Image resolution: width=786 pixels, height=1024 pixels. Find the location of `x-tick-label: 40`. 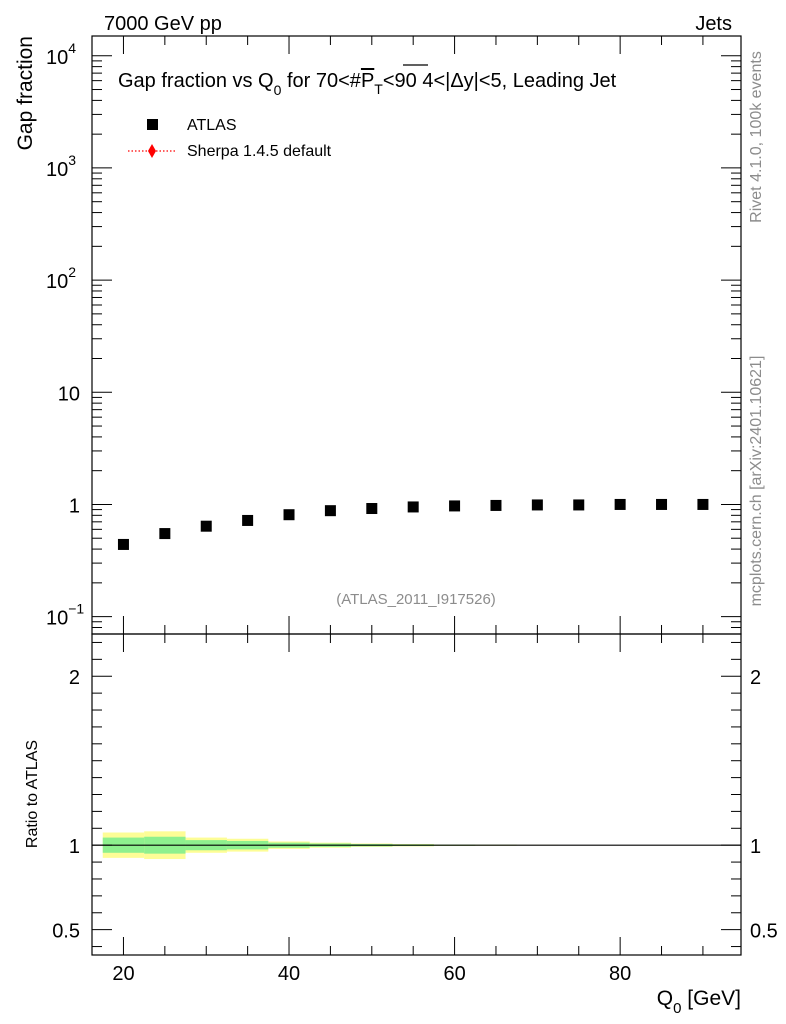

x-tick-label: 40 is located at coordinates (289, 974).